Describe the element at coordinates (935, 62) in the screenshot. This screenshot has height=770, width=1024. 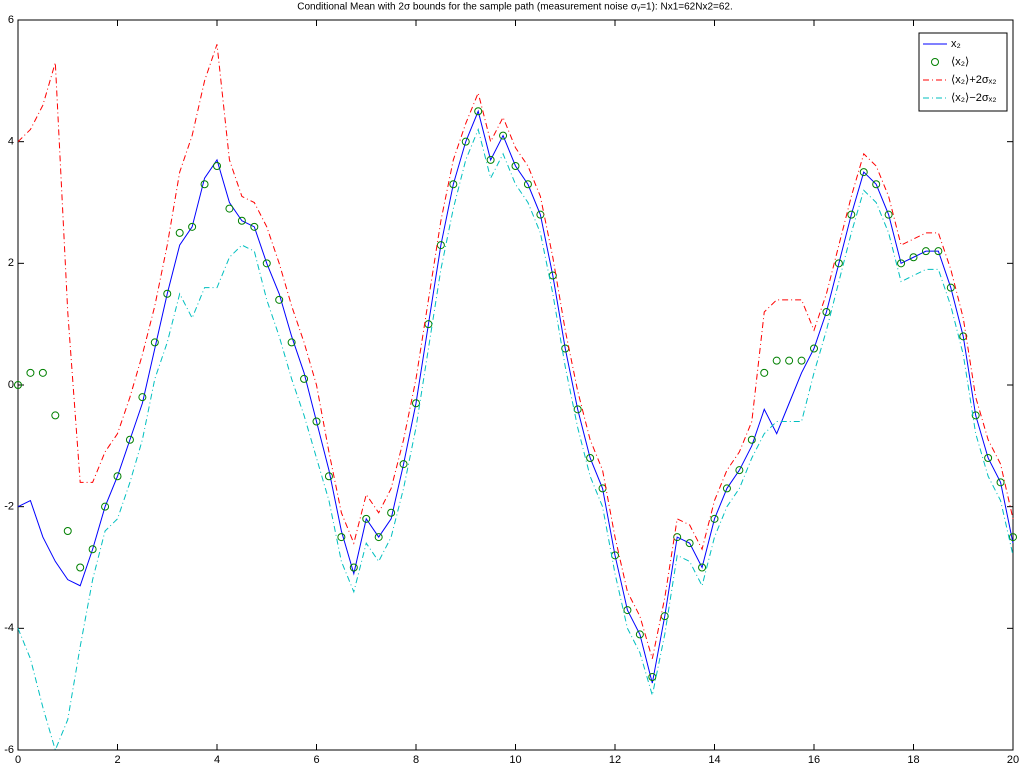
I see `legend-swatch` at that location.